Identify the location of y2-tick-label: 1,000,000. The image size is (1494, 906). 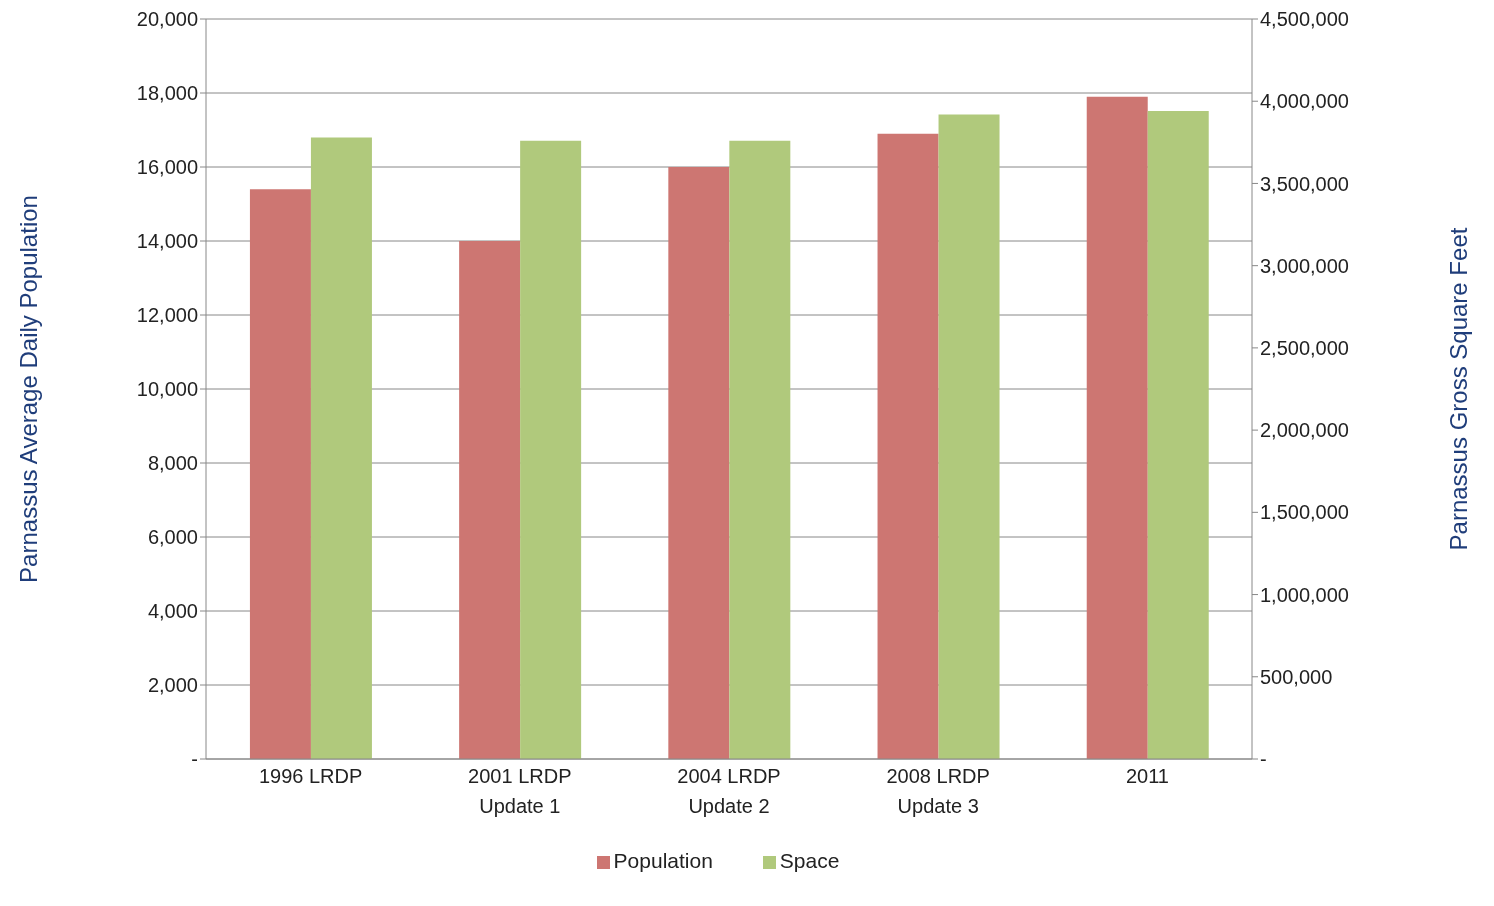
(1304, 594).